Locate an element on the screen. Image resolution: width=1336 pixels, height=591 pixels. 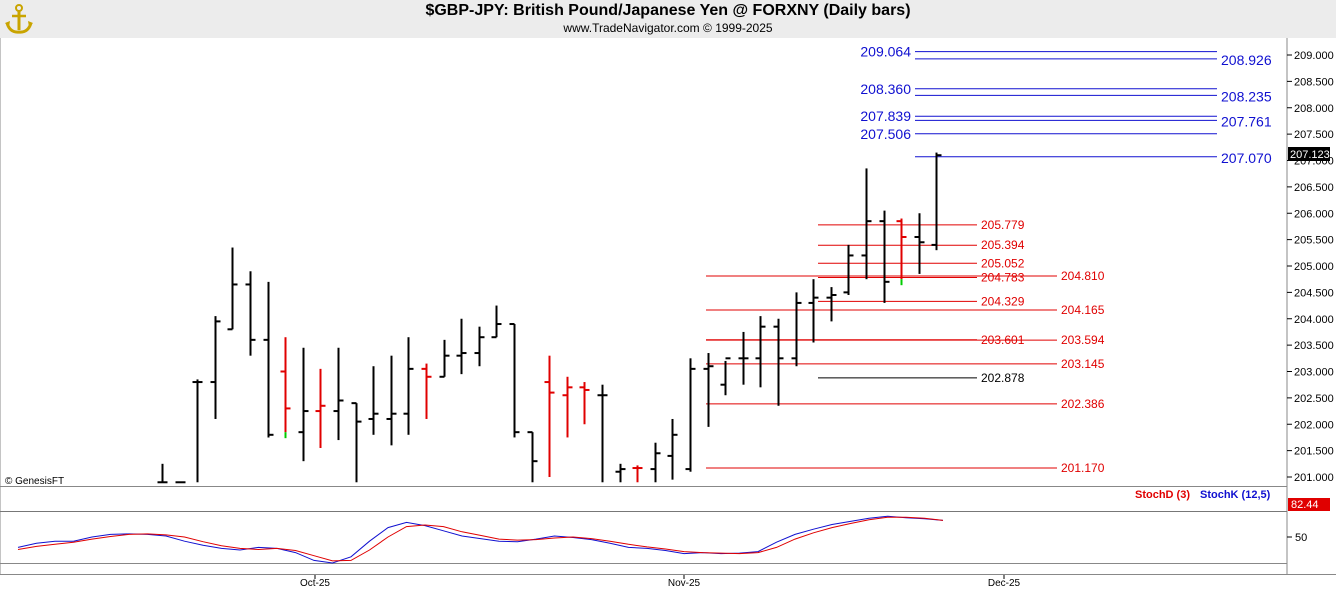
y-tick-label: 207.500 is located at coordinates (1314, 135).